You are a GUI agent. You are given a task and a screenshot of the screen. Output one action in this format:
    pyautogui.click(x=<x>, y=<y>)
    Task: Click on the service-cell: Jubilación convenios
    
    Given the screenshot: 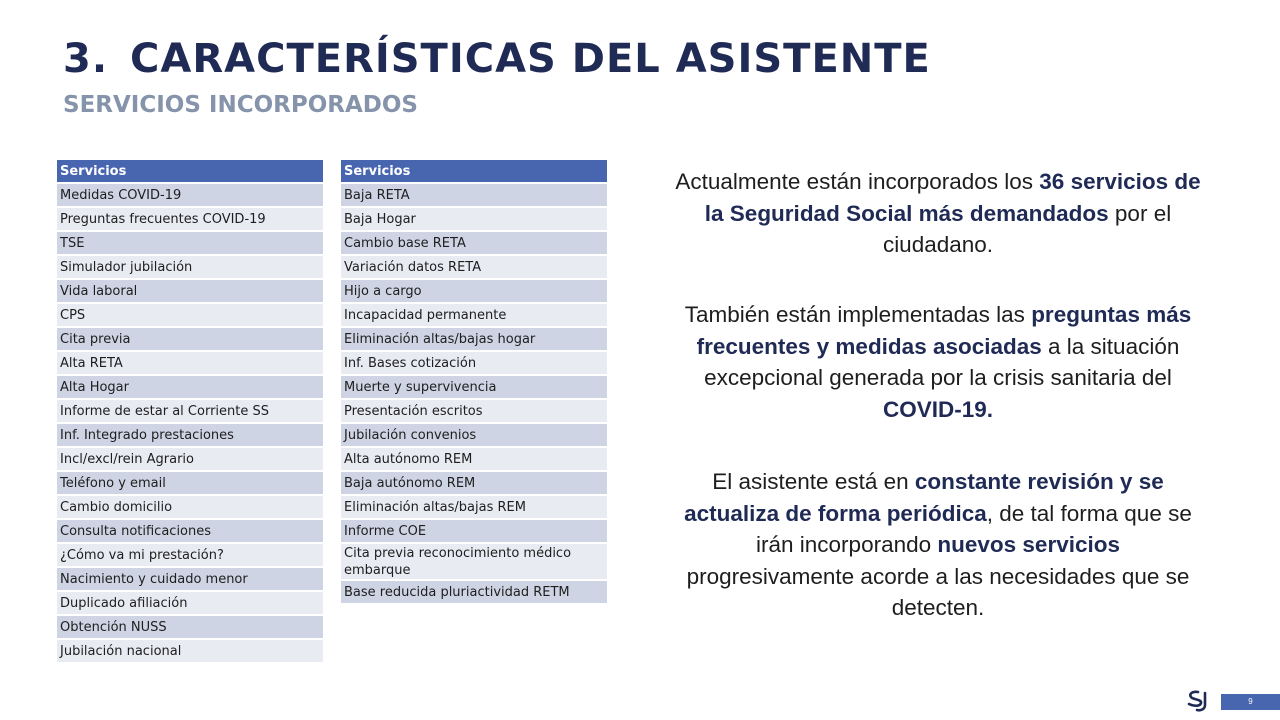 What is the action you would take?
    pyautogui.click(x=474, y=436)
    